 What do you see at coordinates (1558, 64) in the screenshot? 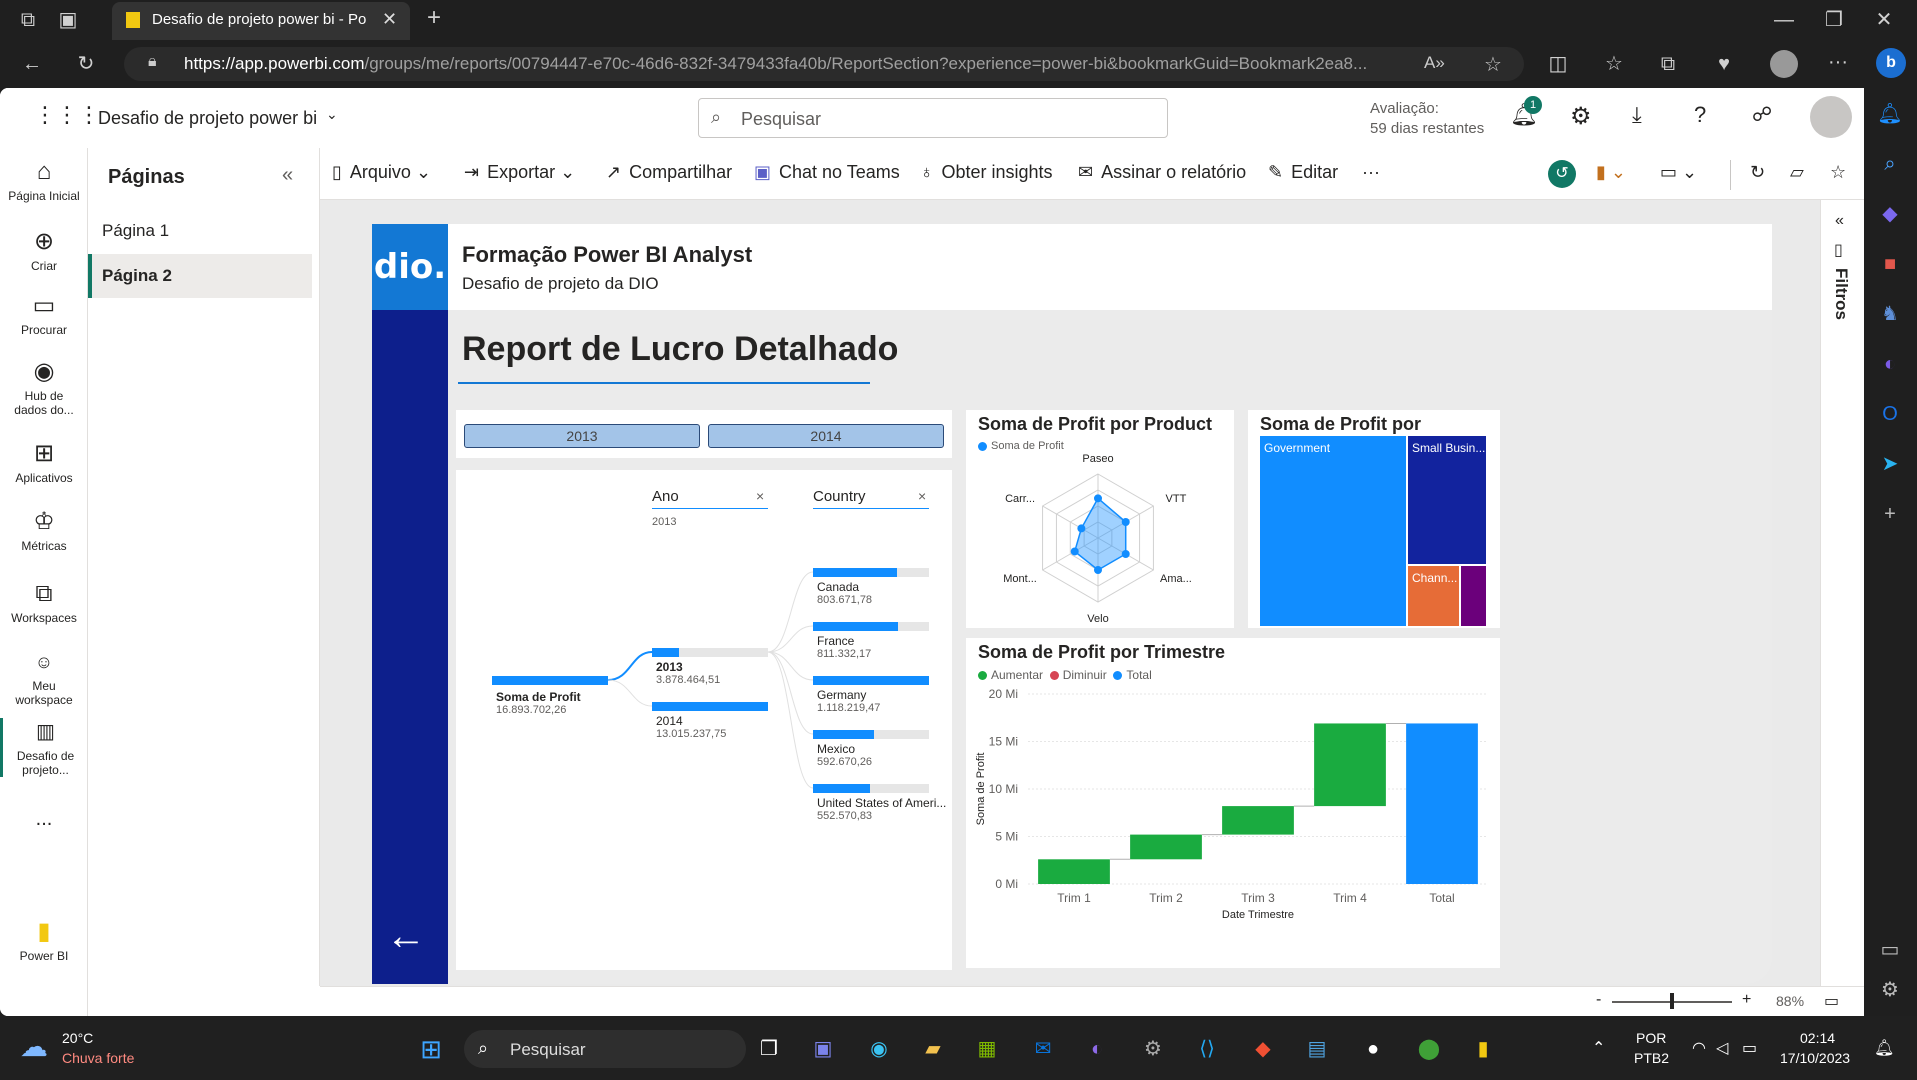
I see `split-screen-icon: ◫` at bounding box center [1558, 64].